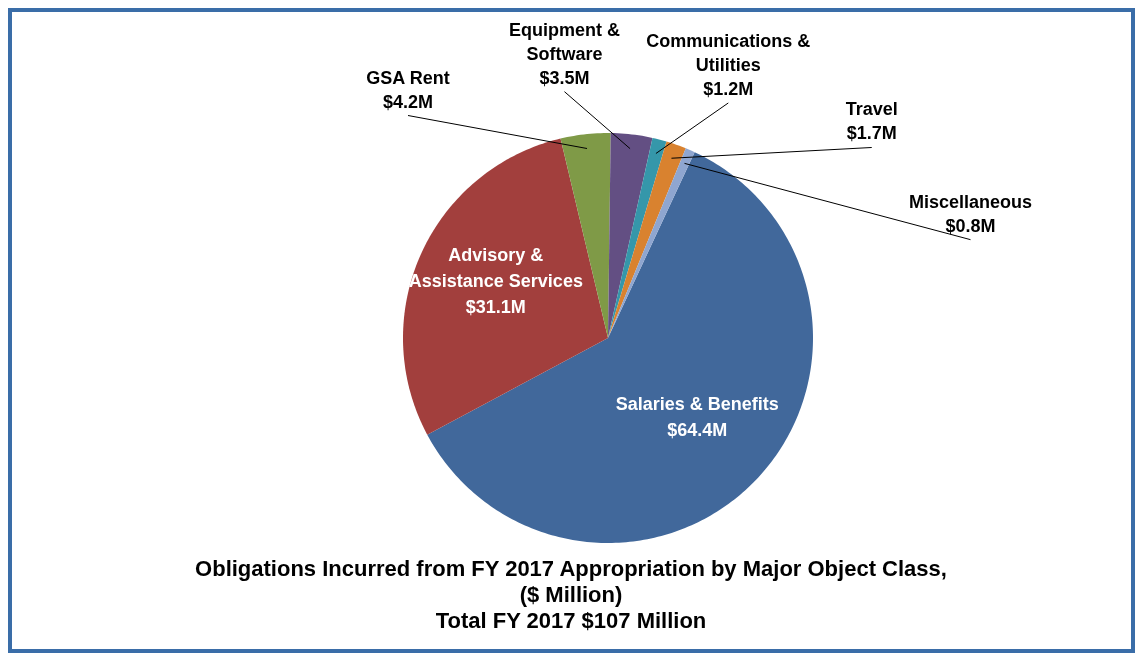 Image resolution: width=1143 pixels, height=661 pixels. Describe the element at coordinates (970, 225) in the screenshot. I see `data-label: $0.8M` at that location.